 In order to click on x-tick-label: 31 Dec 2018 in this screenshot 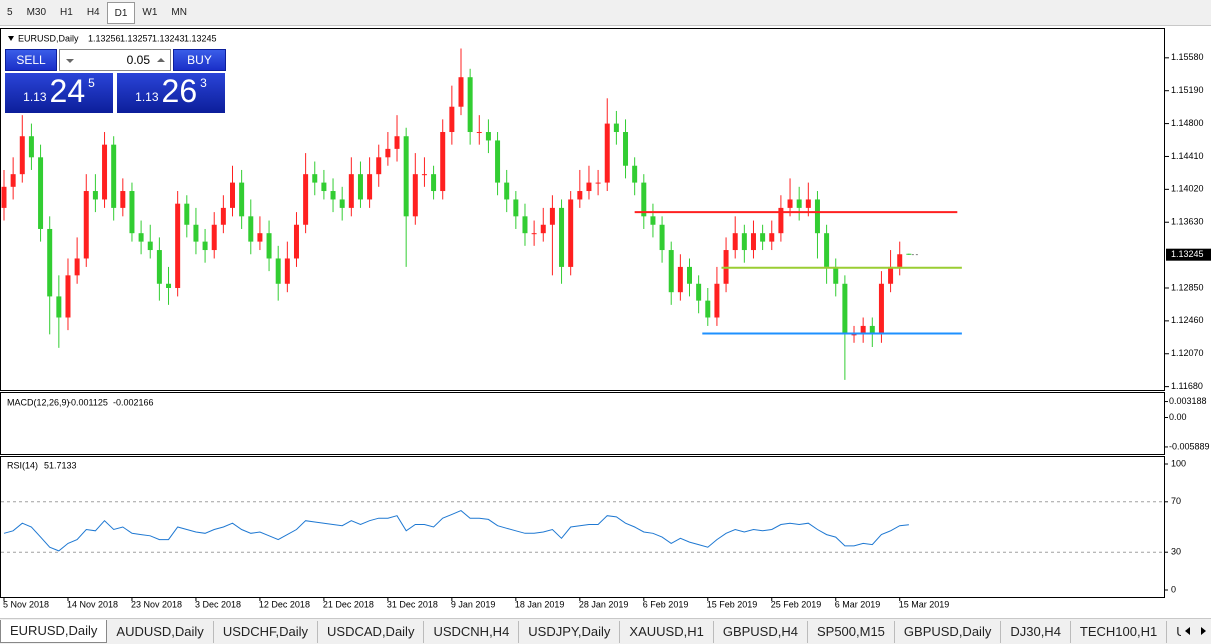, I will do `click(412, 604)`.